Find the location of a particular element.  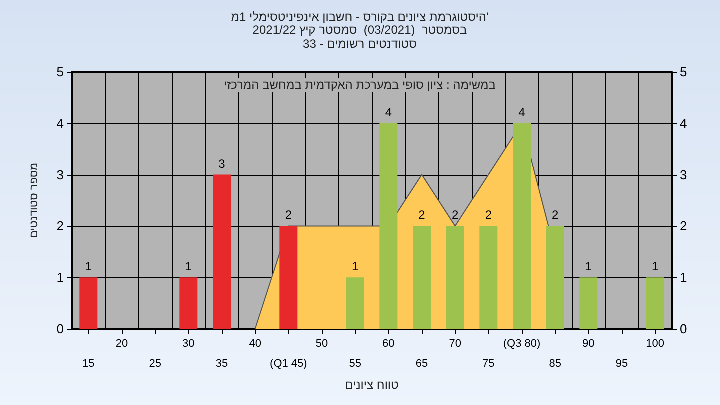

x-tick-label: 25 is located at coordinates (155, 364).